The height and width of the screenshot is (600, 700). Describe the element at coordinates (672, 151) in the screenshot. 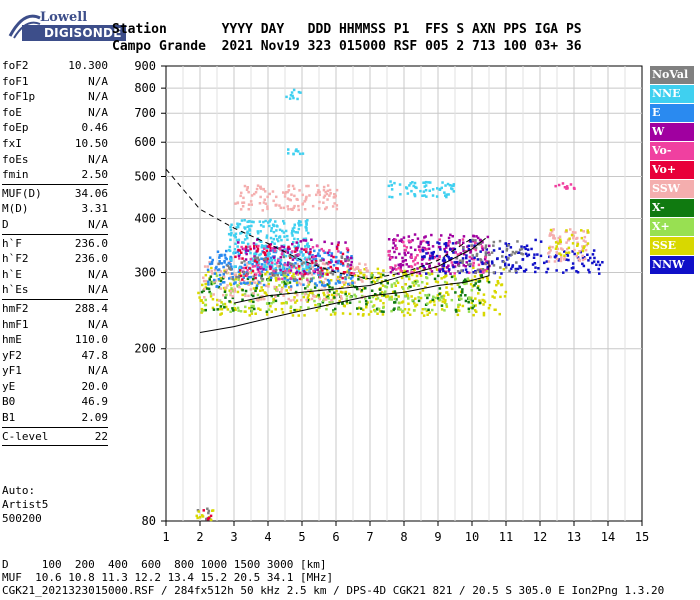

I see `legend-item: Vo-` at that location.